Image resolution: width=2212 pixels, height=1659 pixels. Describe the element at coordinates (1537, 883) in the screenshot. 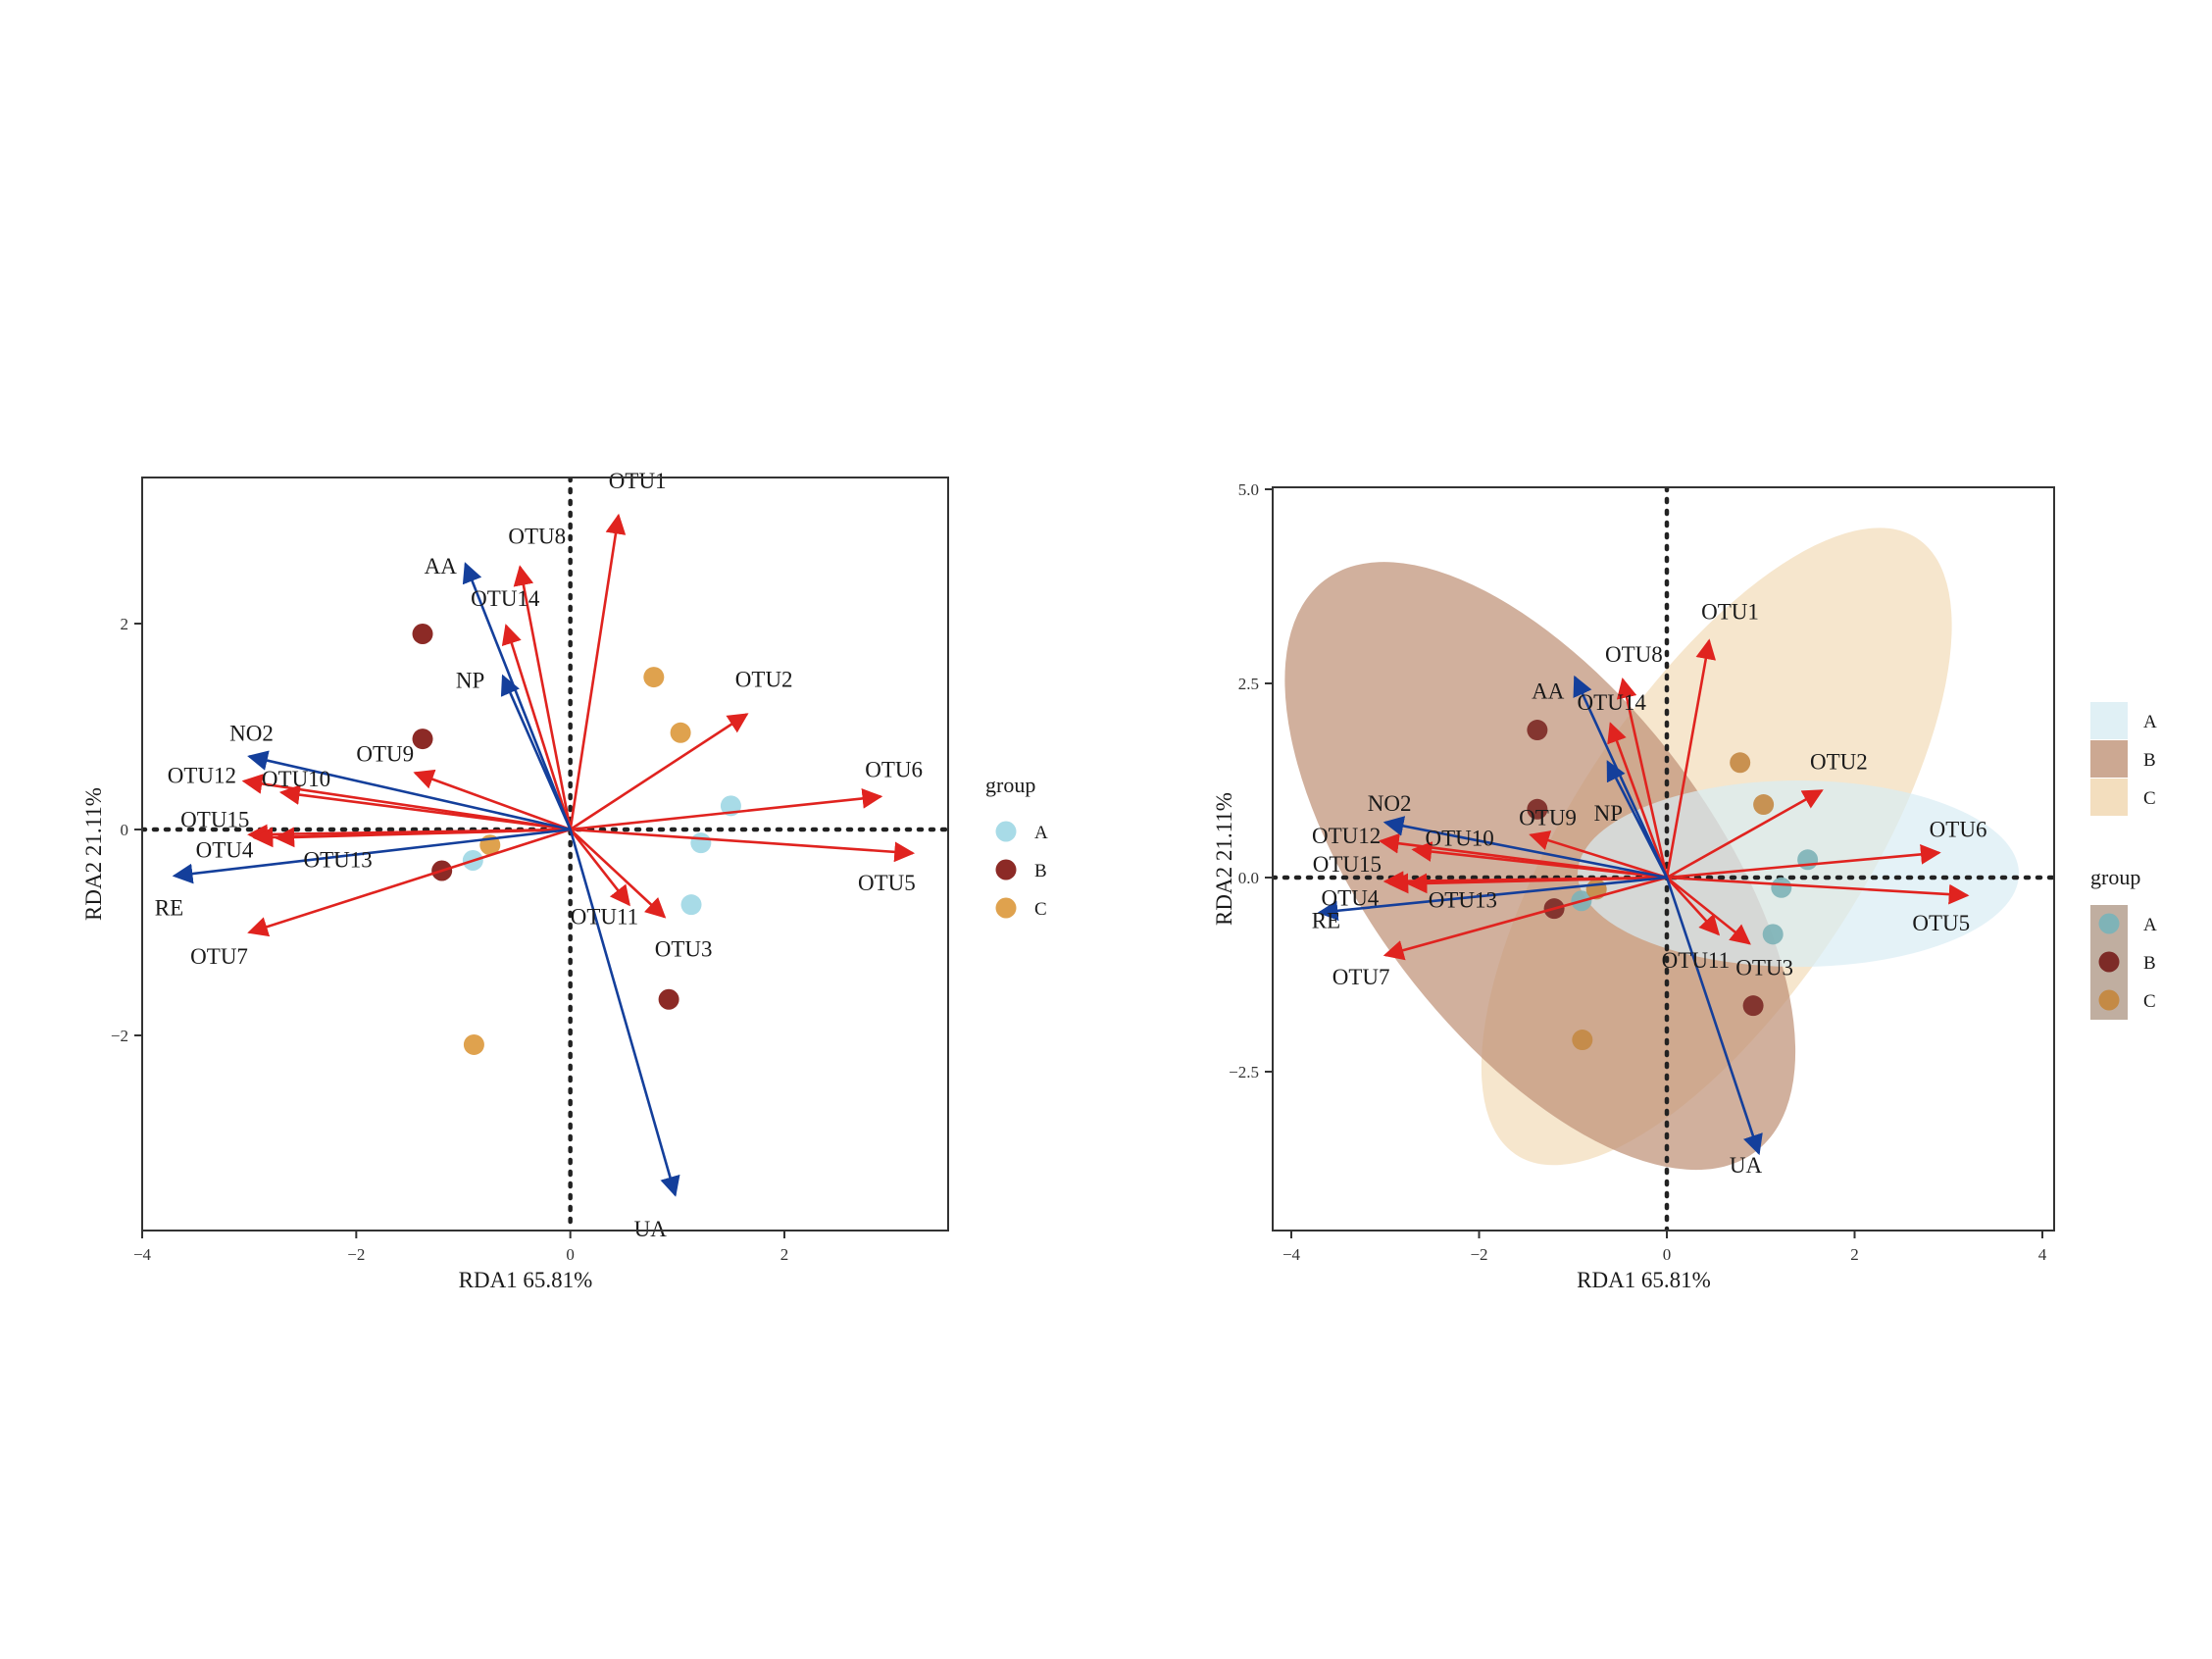

I see `vector-arrow-otu13` at that location.